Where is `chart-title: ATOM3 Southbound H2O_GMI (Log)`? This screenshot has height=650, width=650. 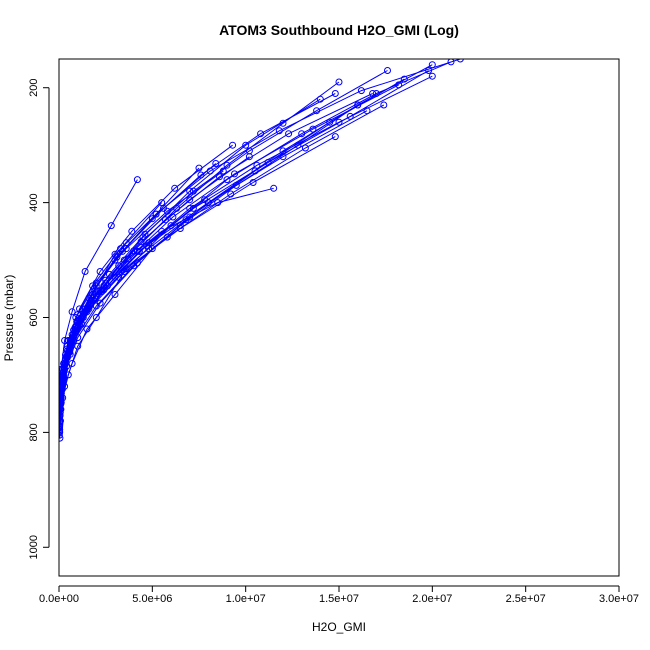
chart-title: ATOM3 Southbound H2O_GMI (Log) is located at coordinates (339, 30).